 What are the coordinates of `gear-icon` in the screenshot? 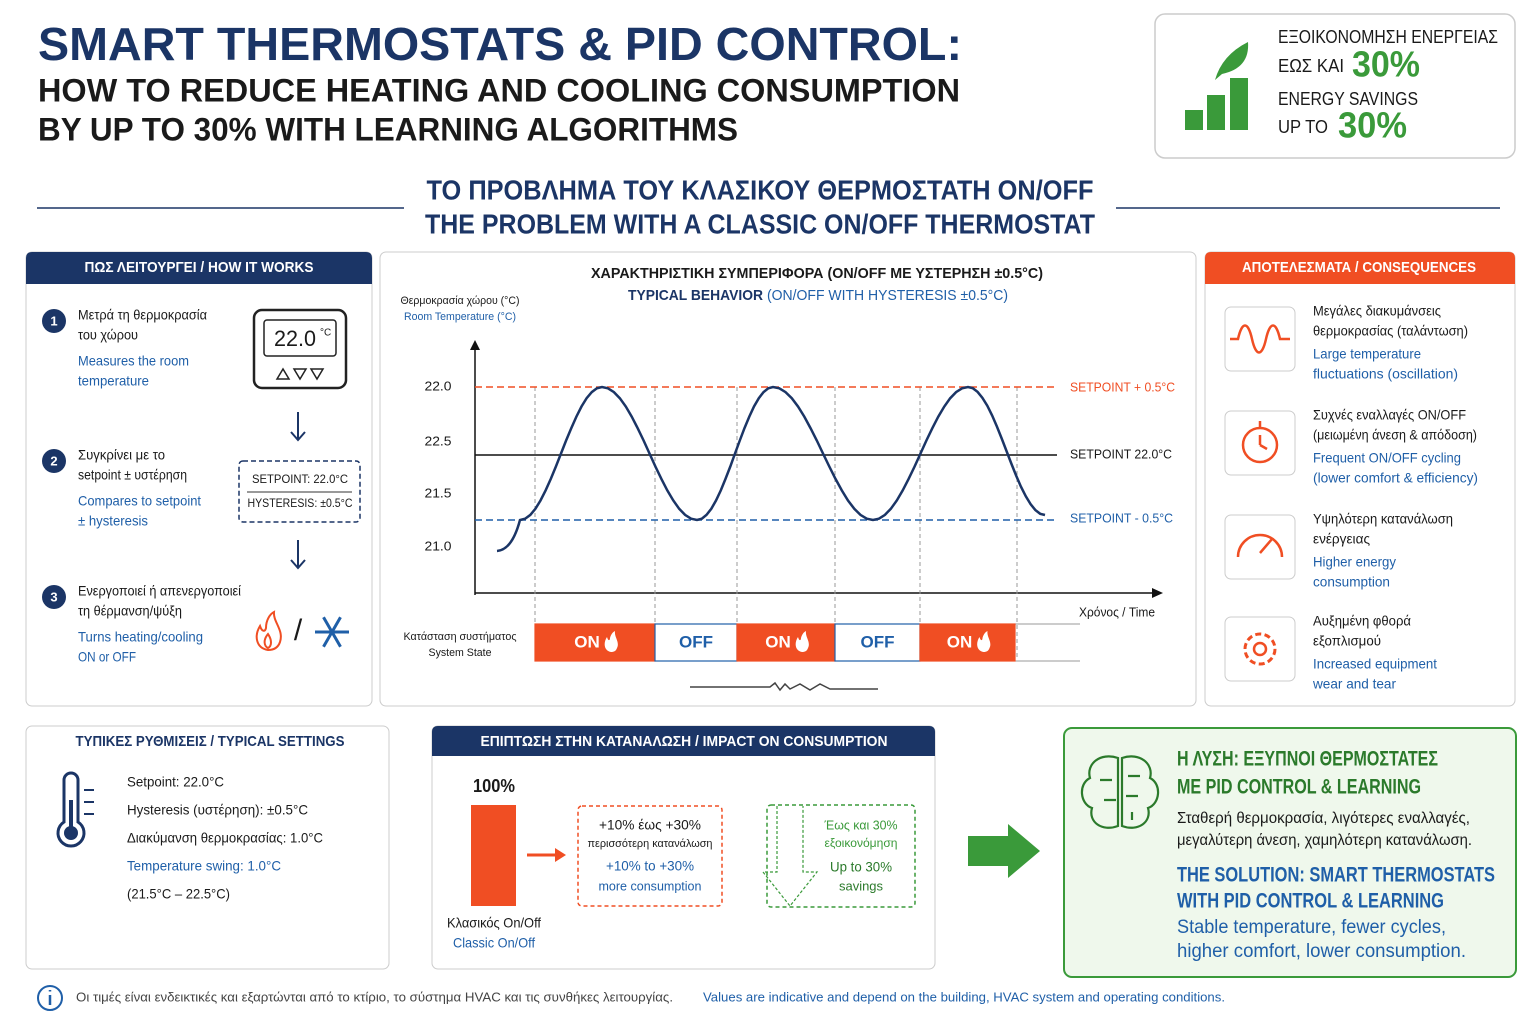 It's located at (1260, 649).